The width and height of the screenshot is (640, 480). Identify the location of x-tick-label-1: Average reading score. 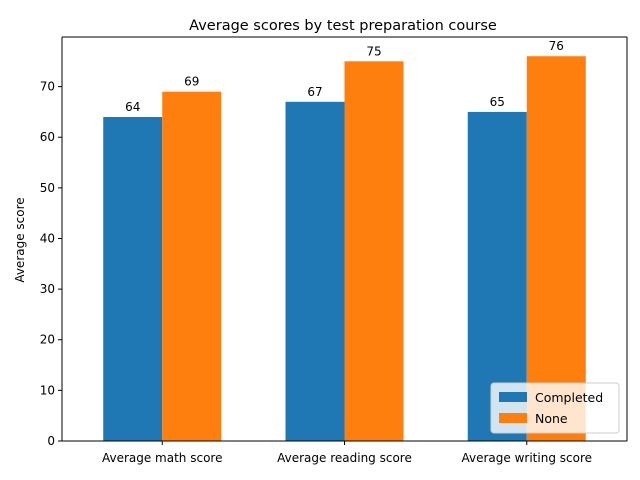
(344, 458).